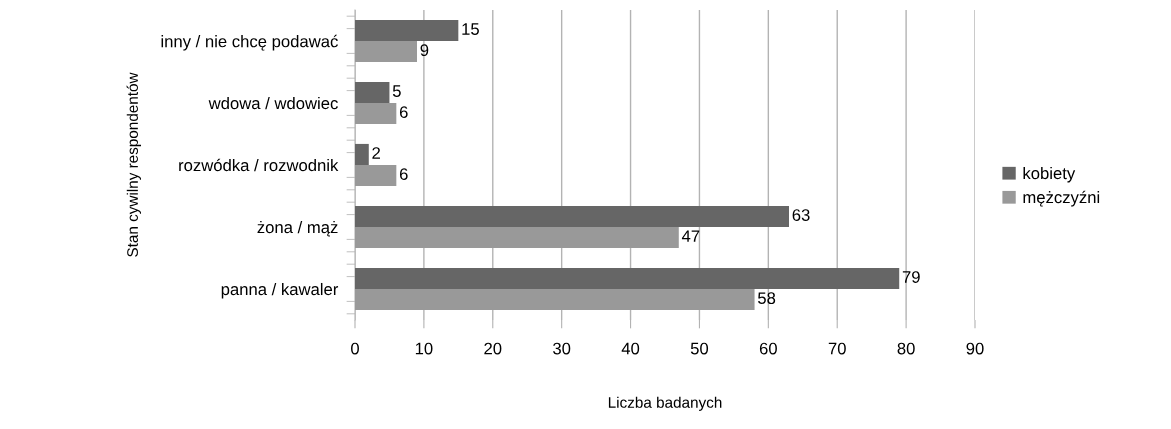  Describe the element at coordinates (690, 236) in the screenshot. I see `data-label: 47` at that location.